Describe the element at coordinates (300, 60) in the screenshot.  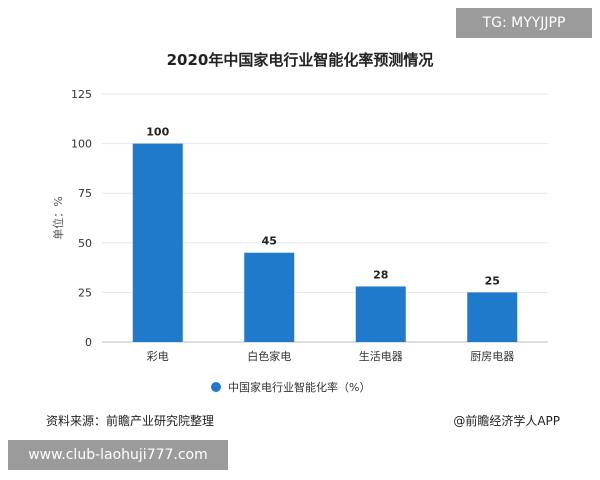
I see `chart-title: 2020年中国家电行业智能化率预测情况` at that location.